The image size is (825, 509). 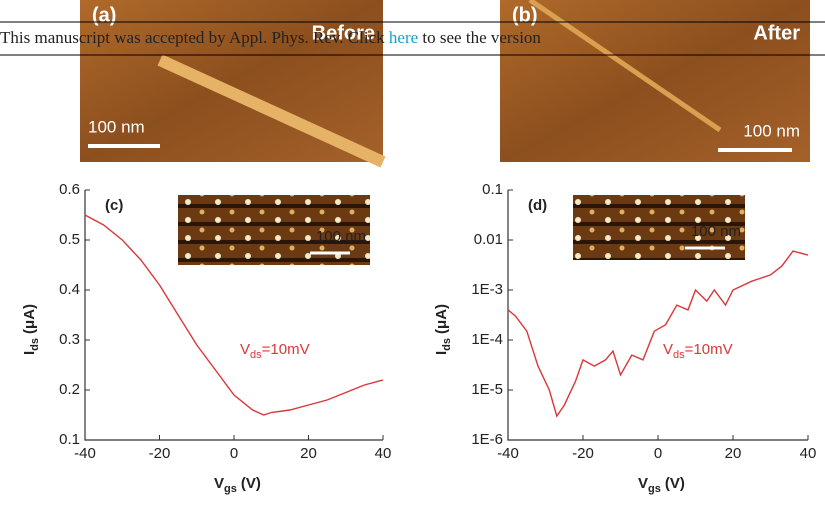 What do you see at coordinates (776, 33) in the screenshot?
I see `panel-caption: After` at bounding box center [776, 33].